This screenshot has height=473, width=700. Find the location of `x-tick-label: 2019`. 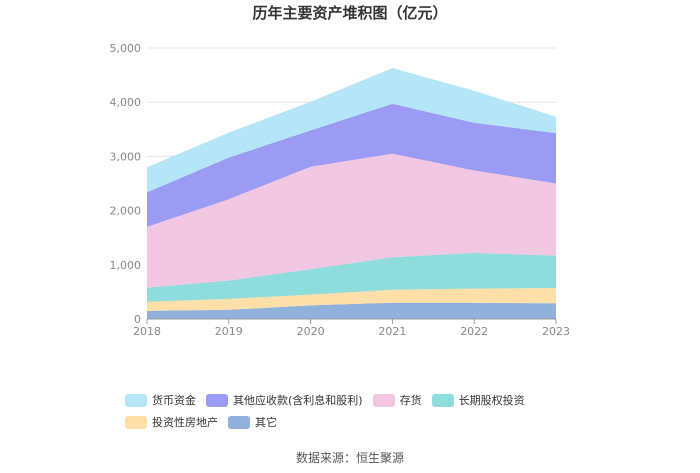

x-tick-label: 2019 is located at coordinates (229, 331).